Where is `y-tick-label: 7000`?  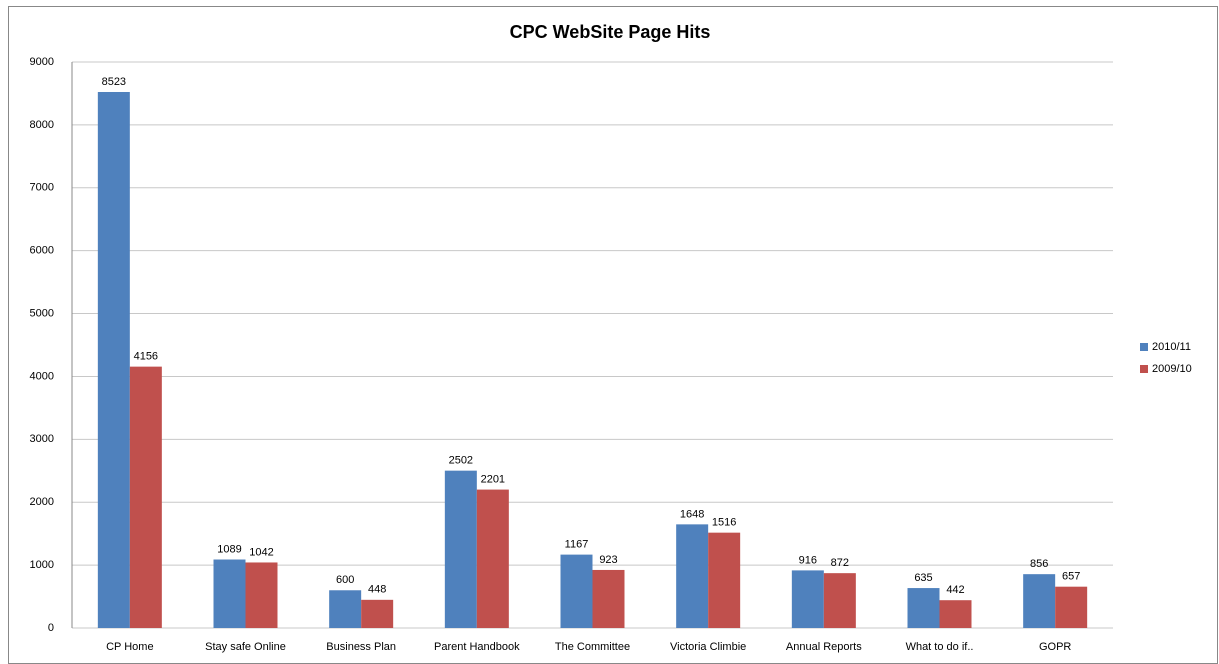
y-tick-label: 7000 is located at coordinates (42, 188).